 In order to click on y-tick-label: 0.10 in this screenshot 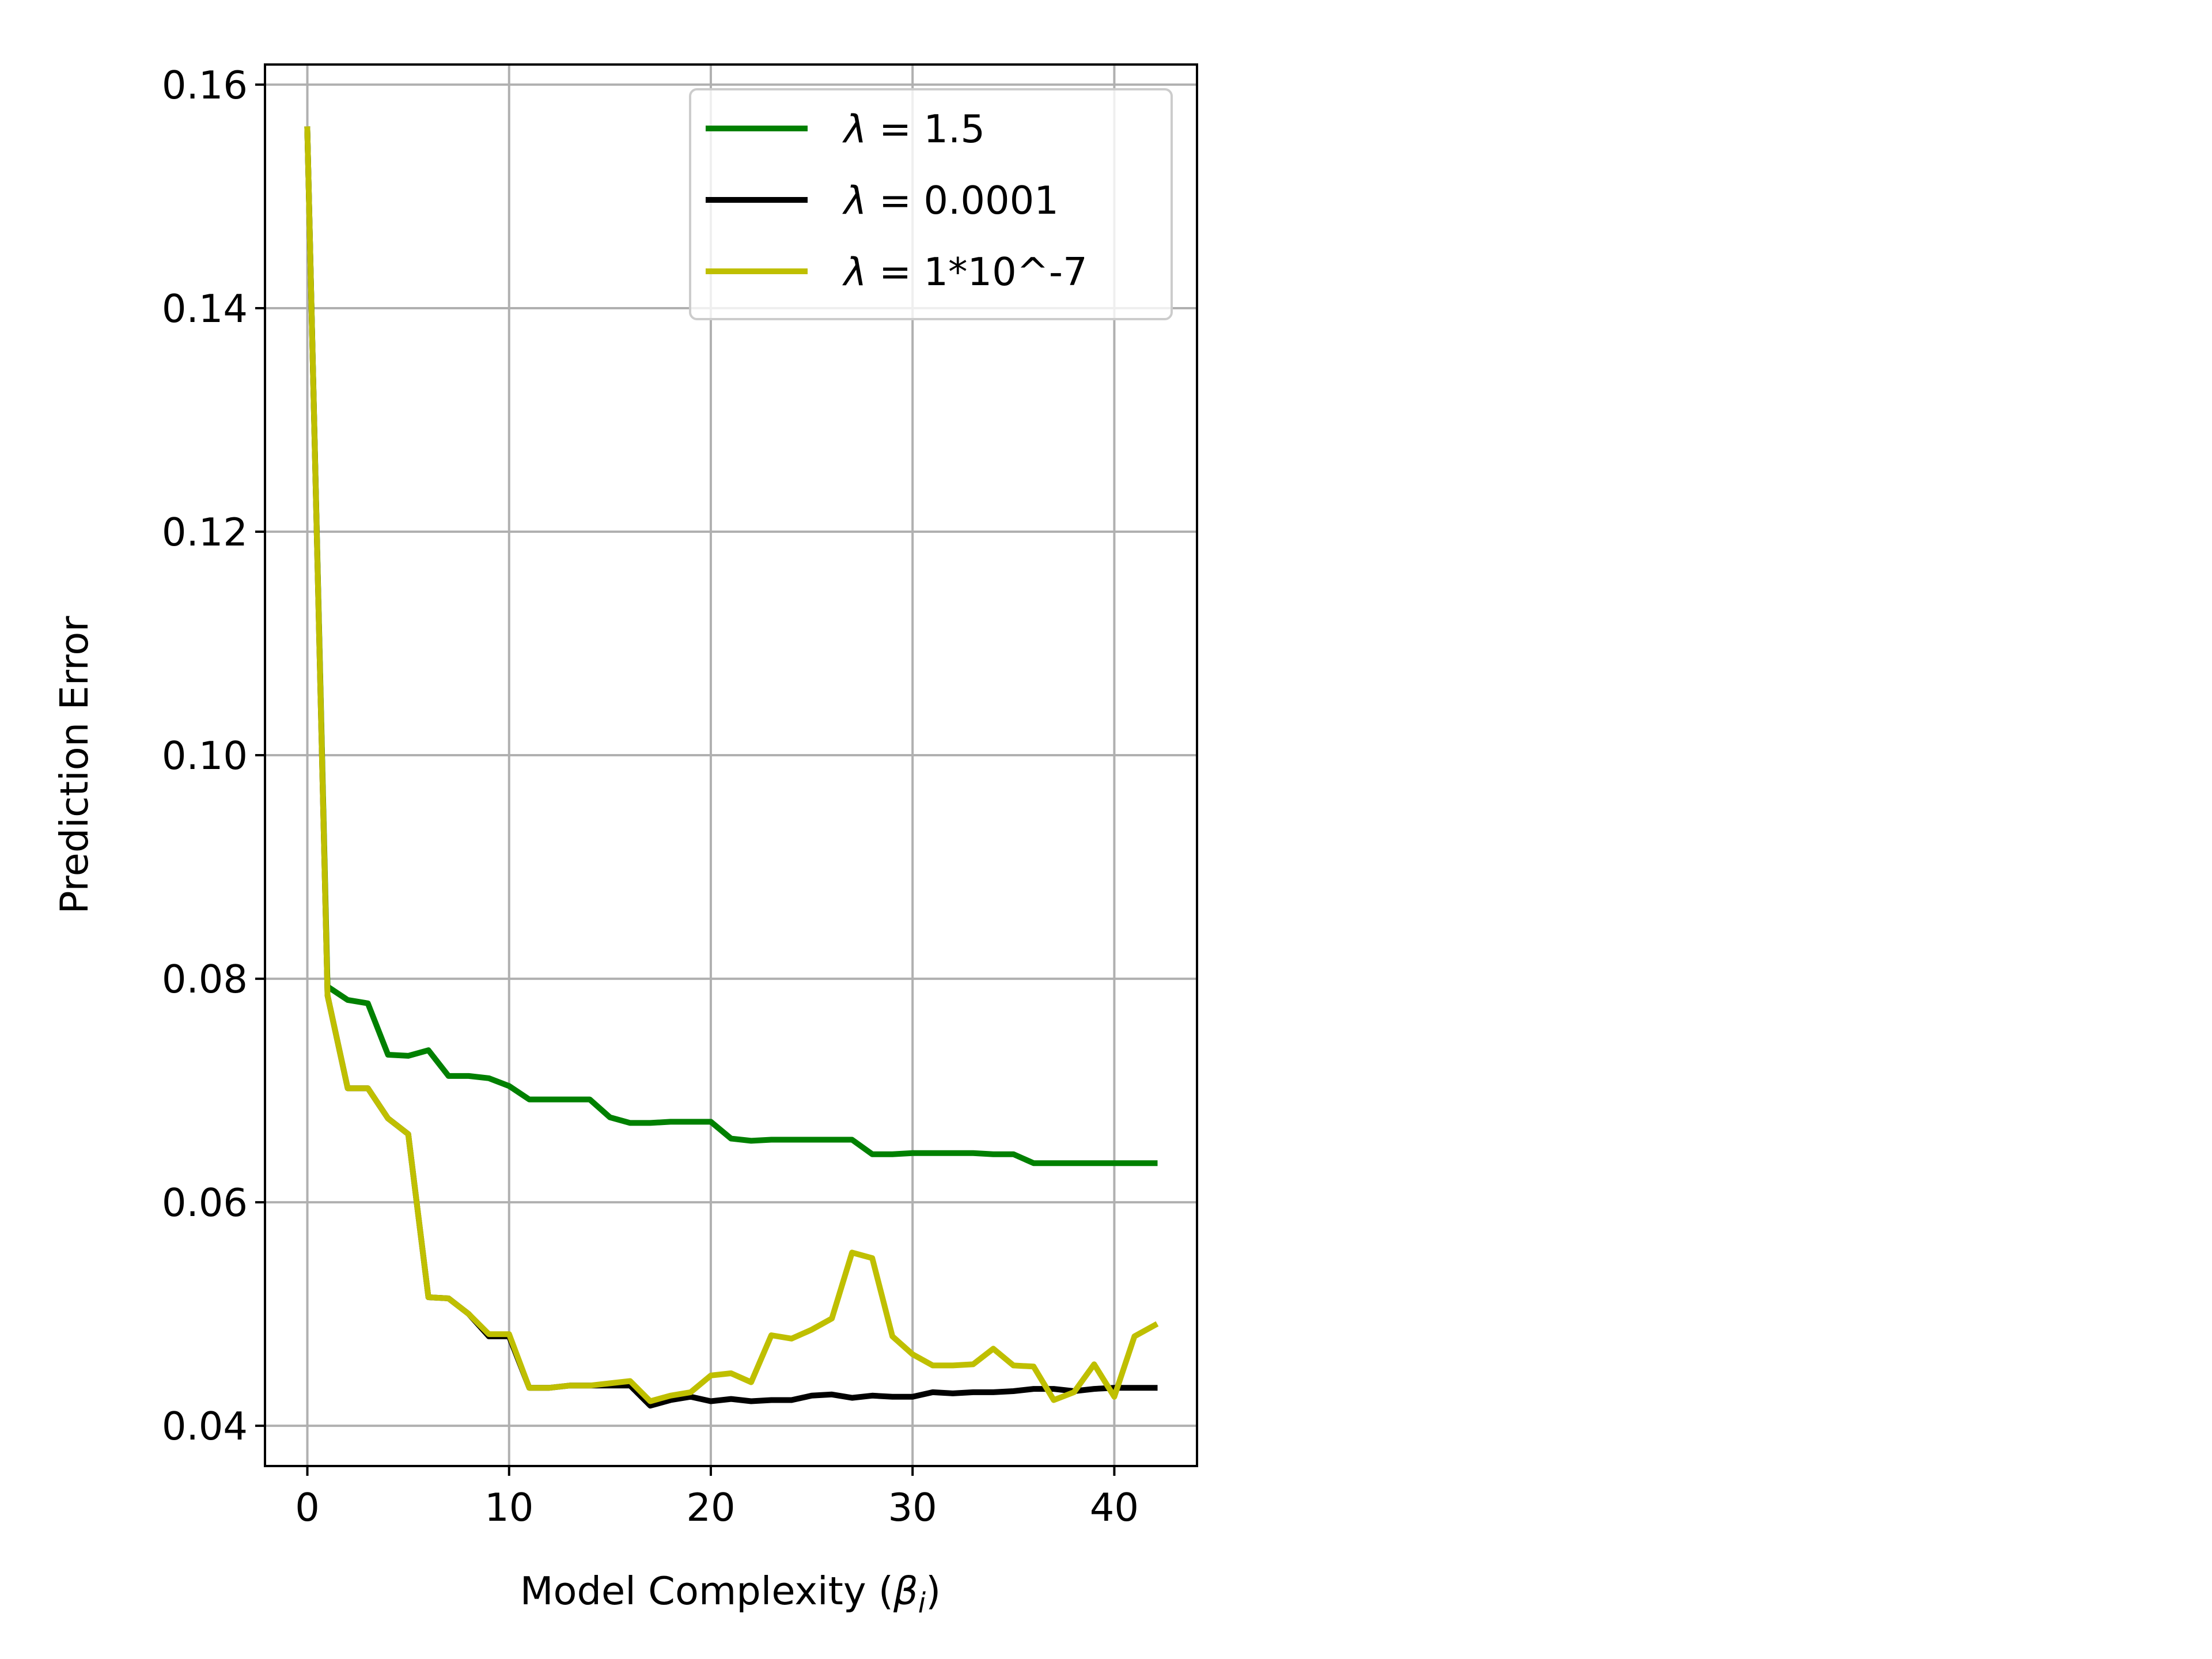, I will do `click(205, 755)`.